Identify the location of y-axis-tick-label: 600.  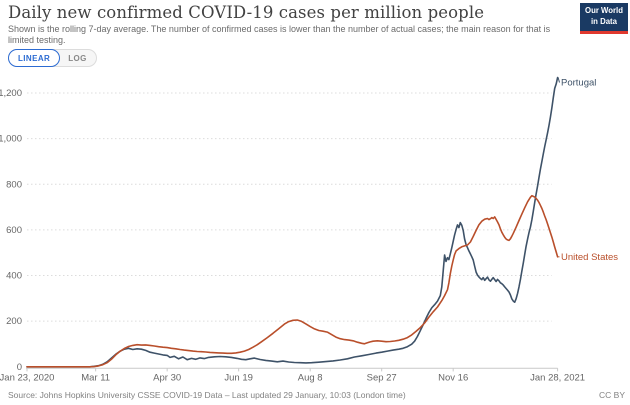
(14, 230).